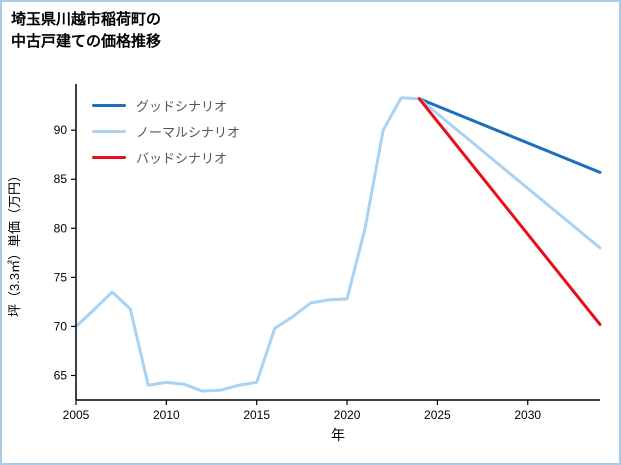  I want to click on y-tick-label: 80, so click(61, 228).